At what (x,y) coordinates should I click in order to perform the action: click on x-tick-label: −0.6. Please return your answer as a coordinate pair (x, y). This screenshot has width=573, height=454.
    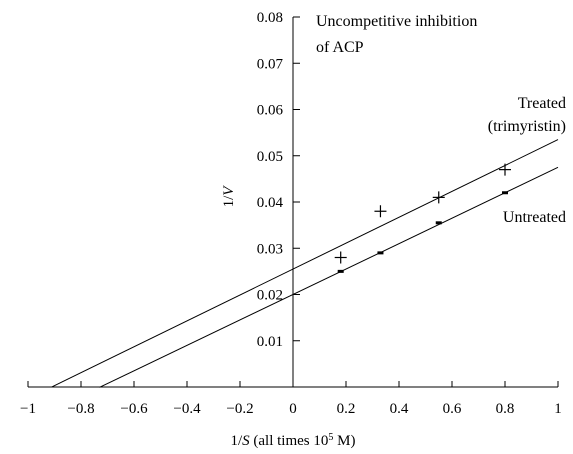
    Looking at the image, I should click on (134, 409).